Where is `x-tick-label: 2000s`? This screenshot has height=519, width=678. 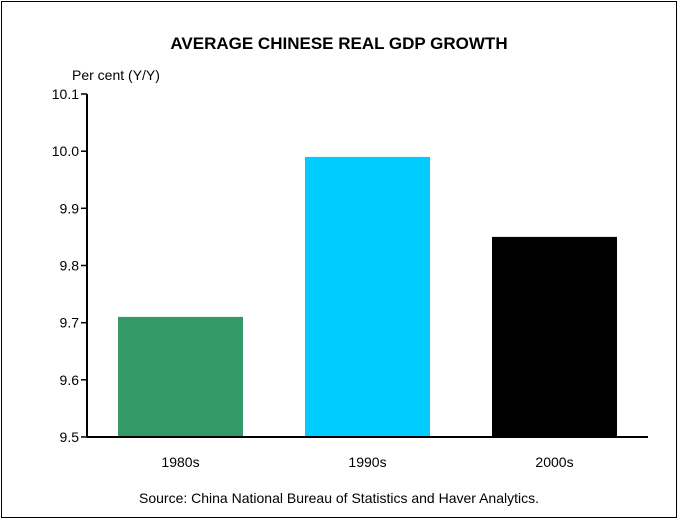
x-tick-label: 2000s is located at coordinates (554, 462).